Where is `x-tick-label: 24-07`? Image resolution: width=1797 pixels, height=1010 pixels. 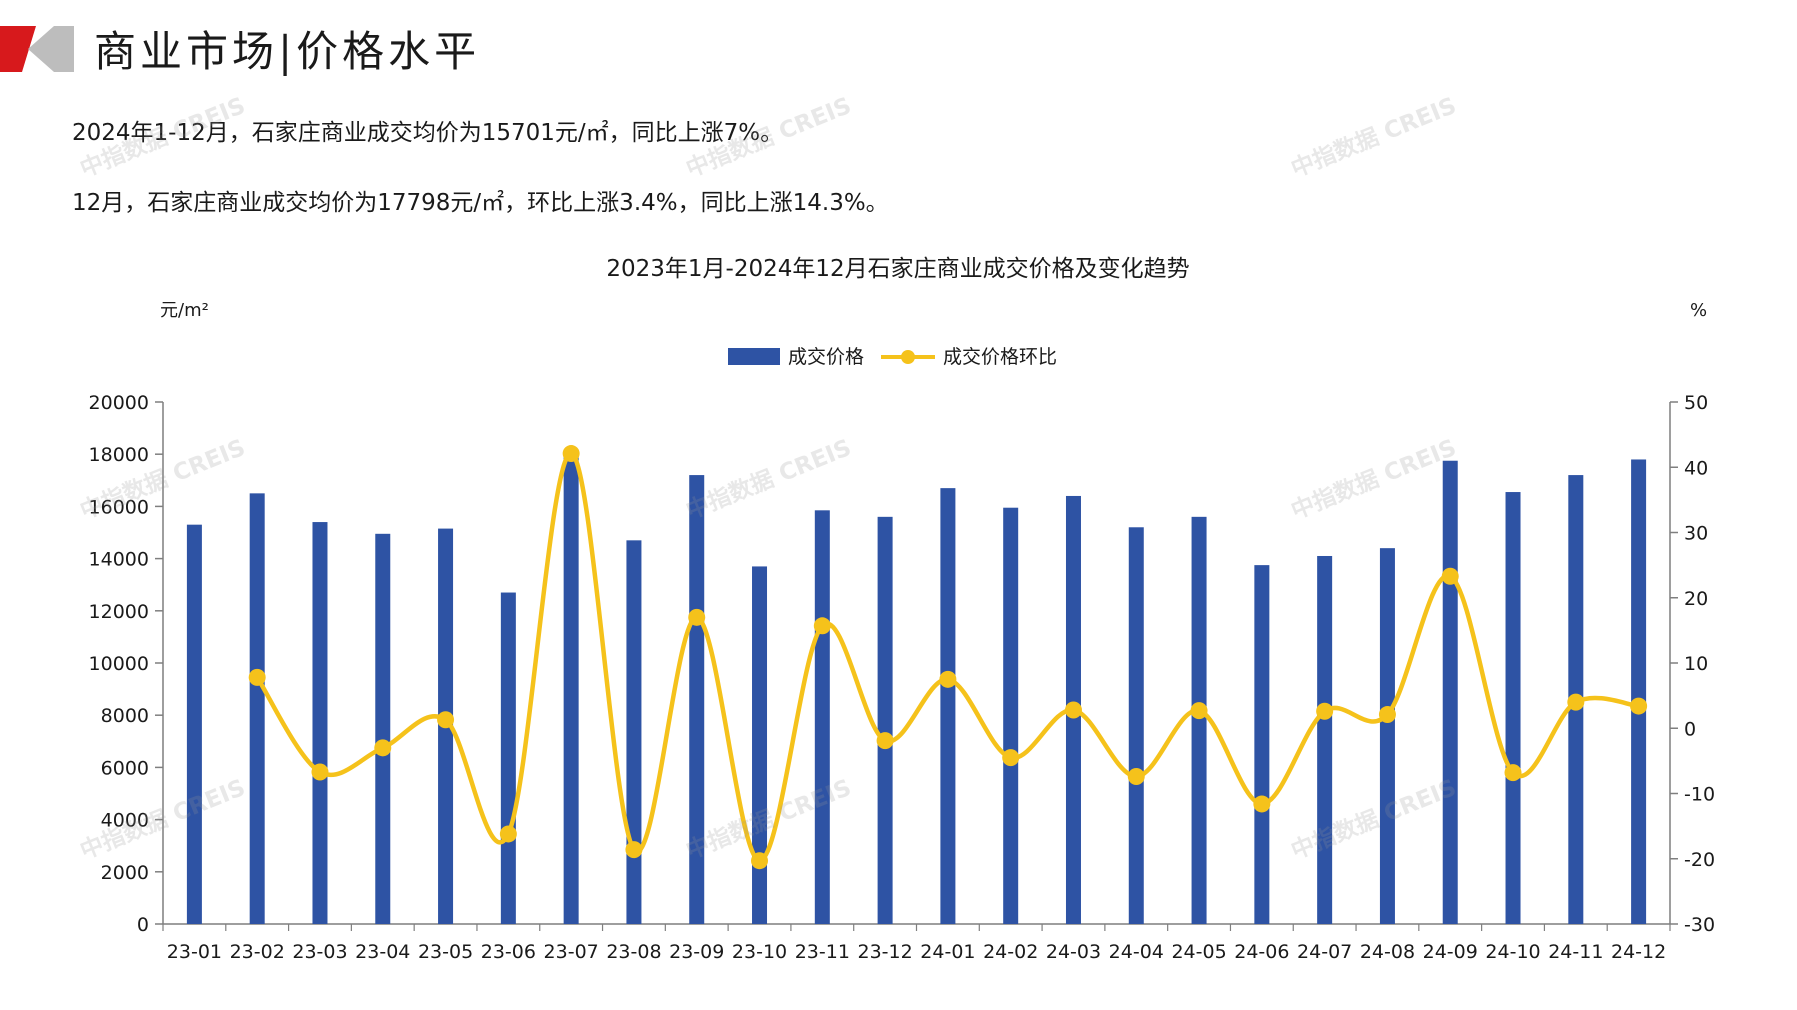
x-tick-label: 24-07 is located at coordinates (1324, 952).